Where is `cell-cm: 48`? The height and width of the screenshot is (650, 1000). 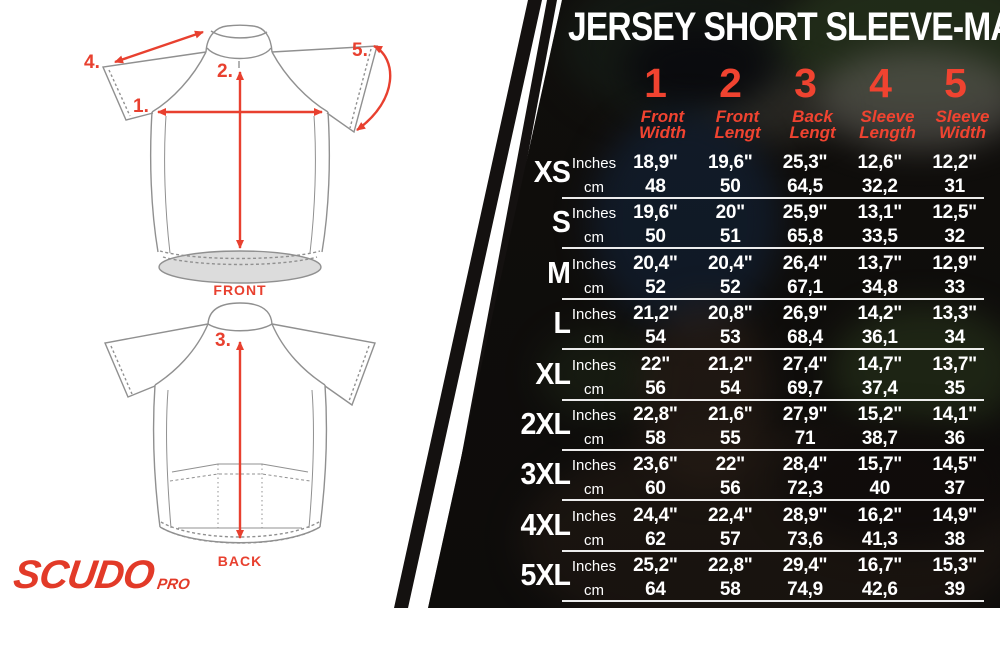 cell-cm: 48 is located at coordinates (655, 186).